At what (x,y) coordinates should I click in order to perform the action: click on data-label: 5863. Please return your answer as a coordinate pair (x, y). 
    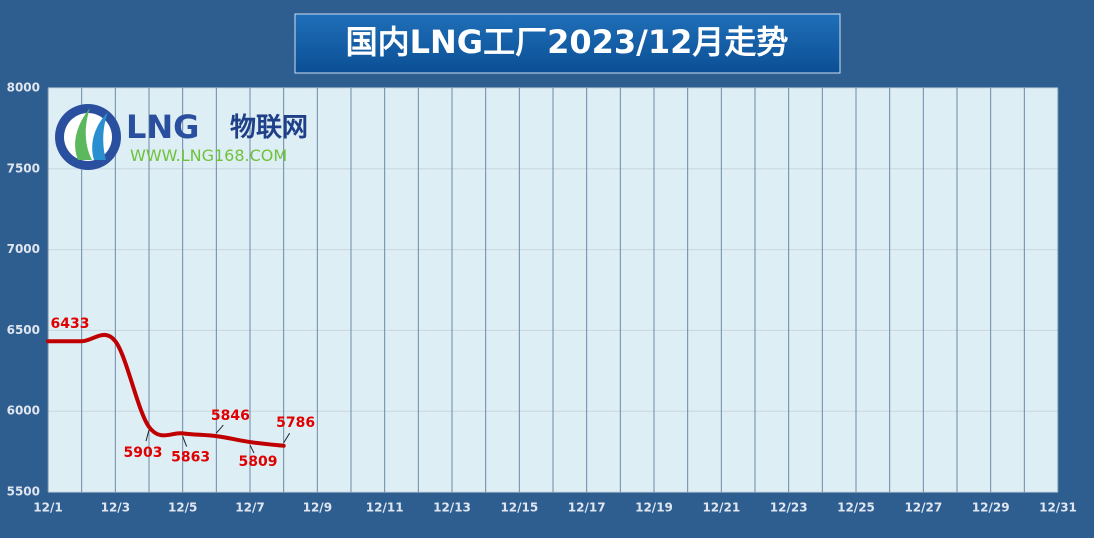
    Looking at the image, I should click on (190, 457).